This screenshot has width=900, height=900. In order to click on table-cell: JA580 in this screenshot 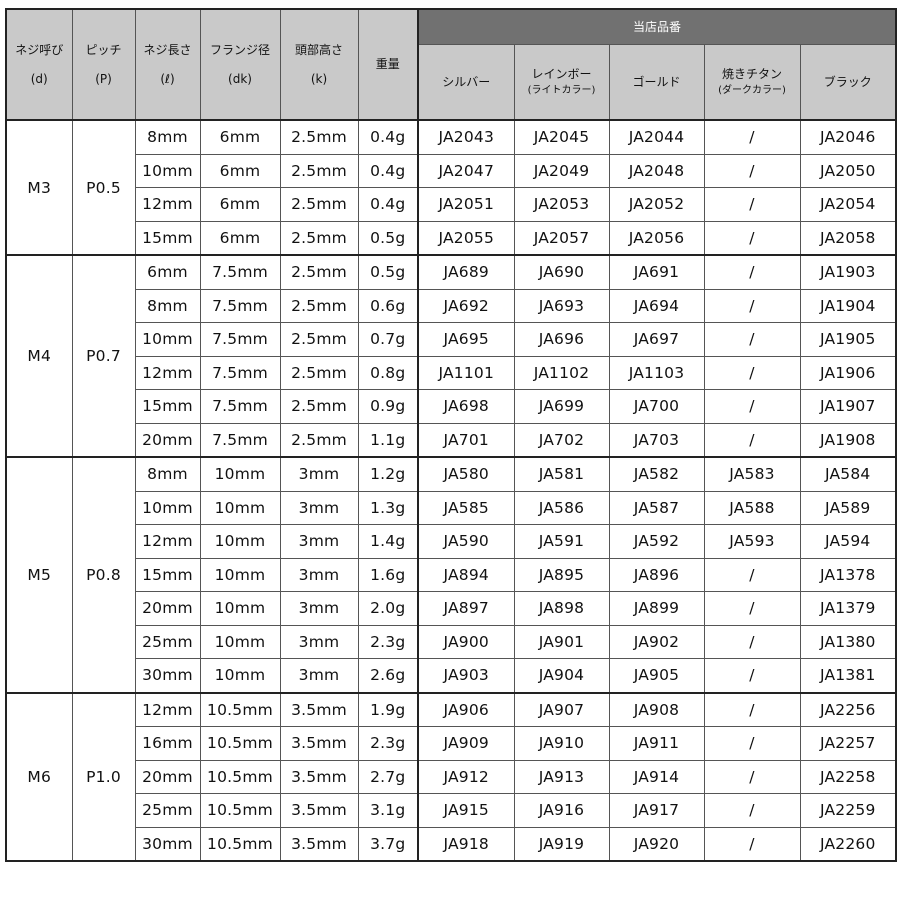, I will do `click(466, 474)`.